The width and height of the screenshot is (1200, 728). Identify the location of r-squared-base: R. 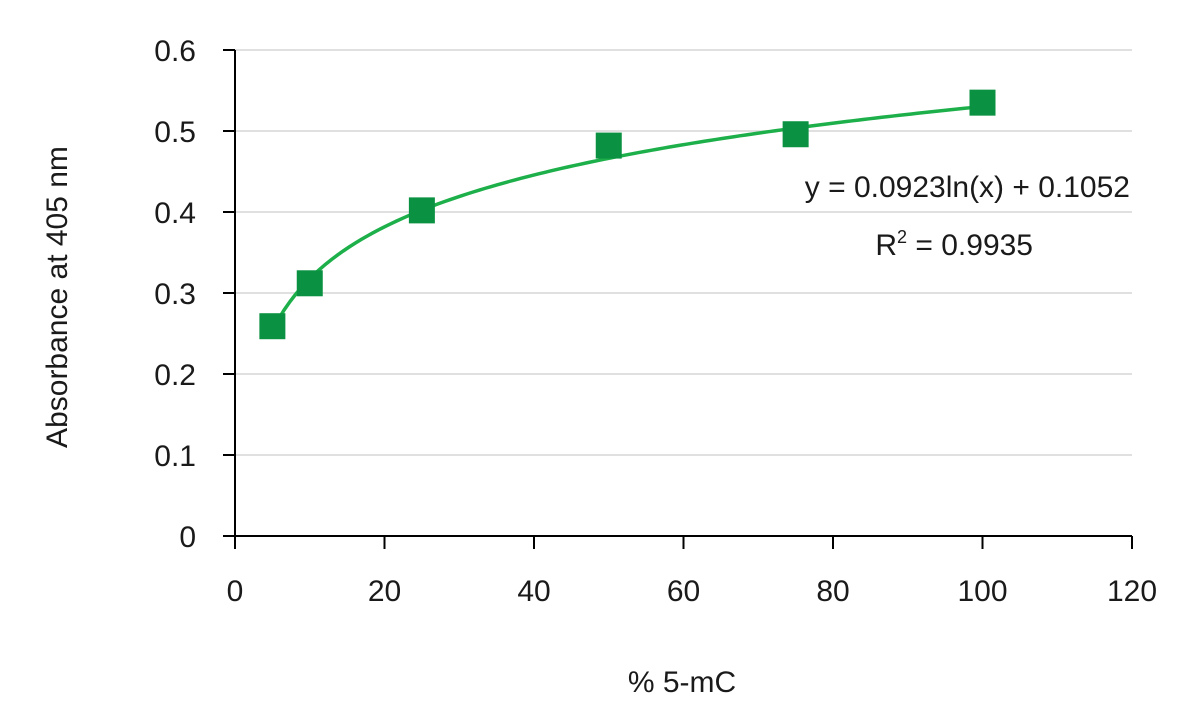
(886, 245).